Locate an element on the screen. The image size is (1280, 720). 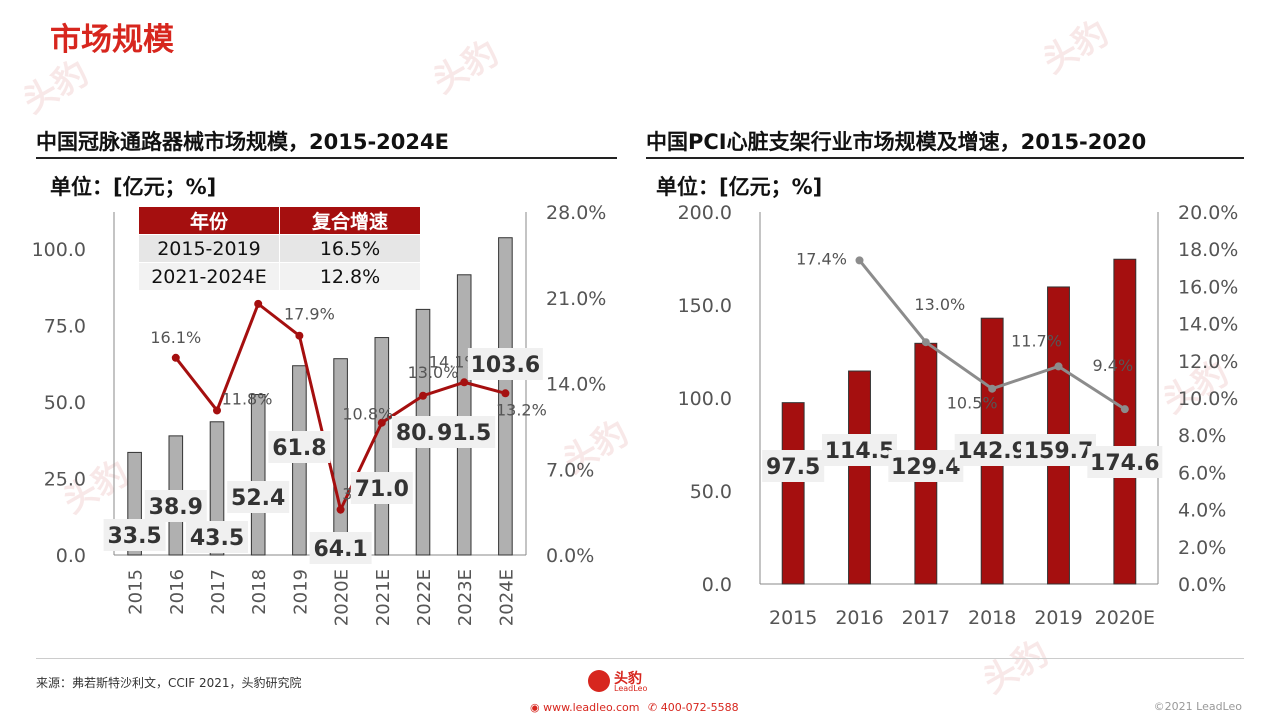
growth-label: 11.8% is located at coordinates (247, 398).